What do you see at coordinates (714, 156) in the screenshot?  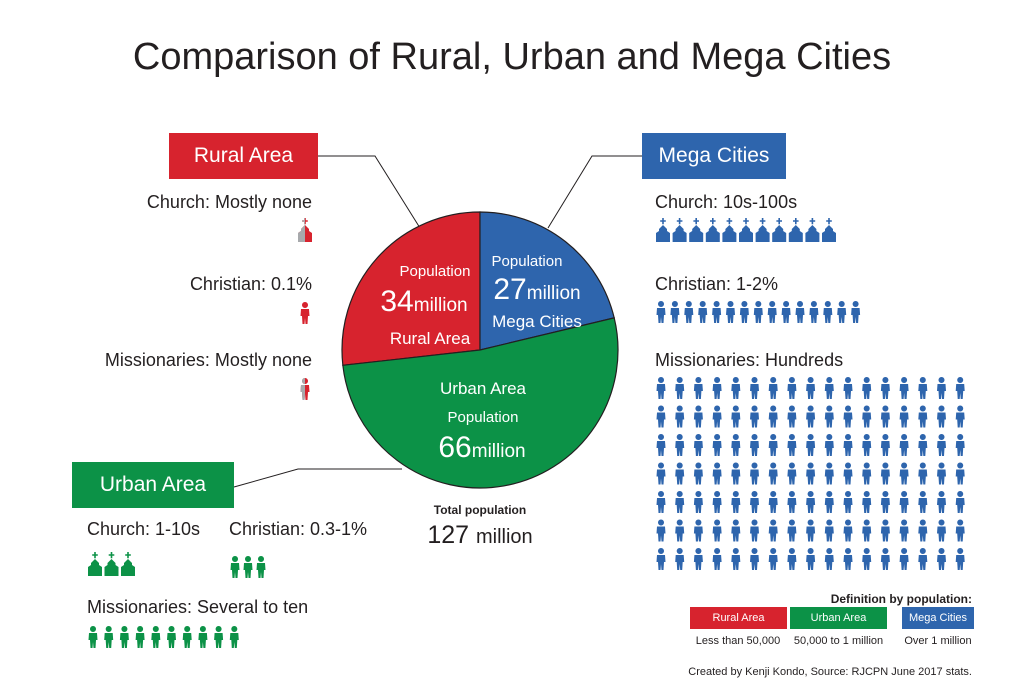 I see `mega-header: Mega Cities` at bounding box center [714, 156].